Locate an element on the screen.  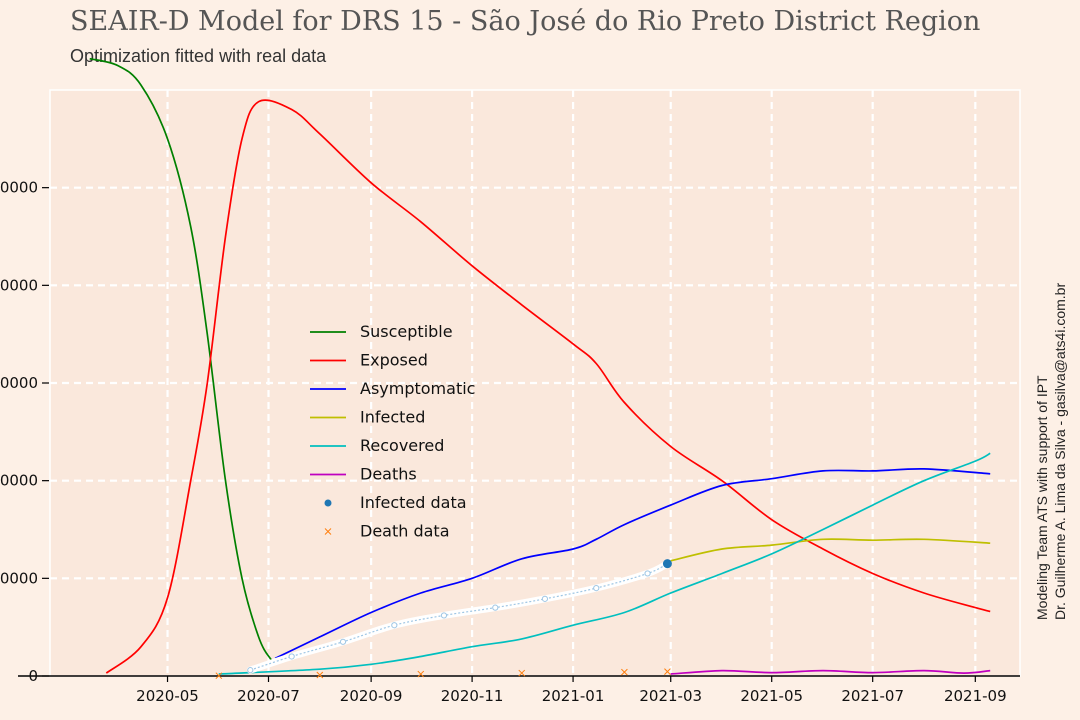
legend-label: Infected is located at coordinates (392, 417).